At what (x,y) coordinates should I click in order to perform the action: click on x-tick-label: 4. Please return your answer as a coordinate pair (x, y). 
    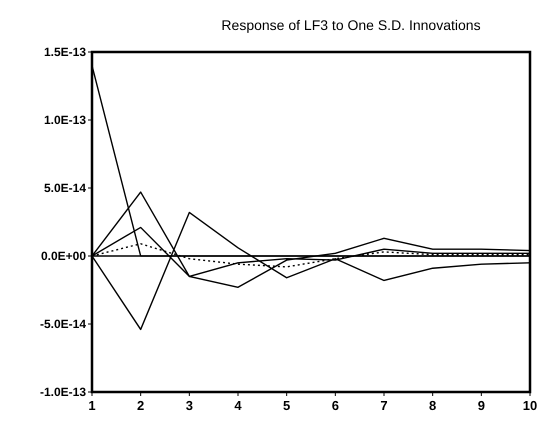
    Looking at the image, I should click on (238, 405).